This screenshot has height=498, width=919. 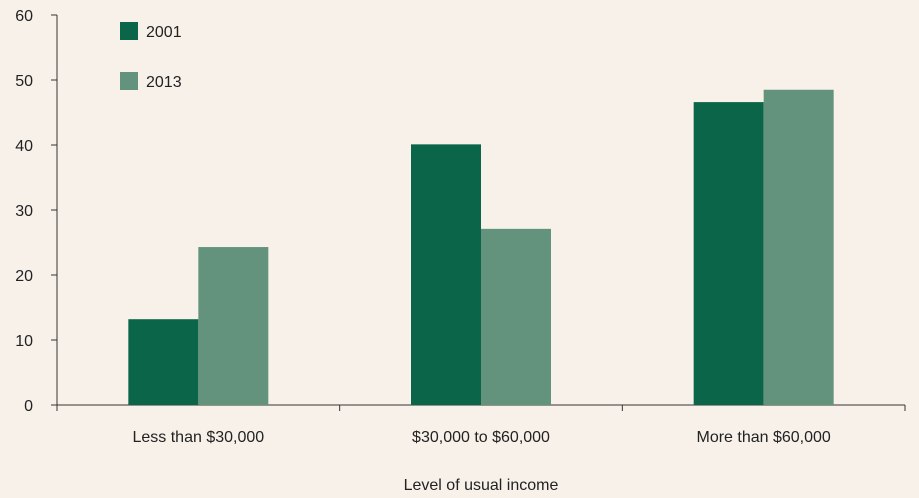 What do you see at coordinates (24, 16) in the screenshot?
I see `y-tick-label: 60` at bounding box center [24, 16].